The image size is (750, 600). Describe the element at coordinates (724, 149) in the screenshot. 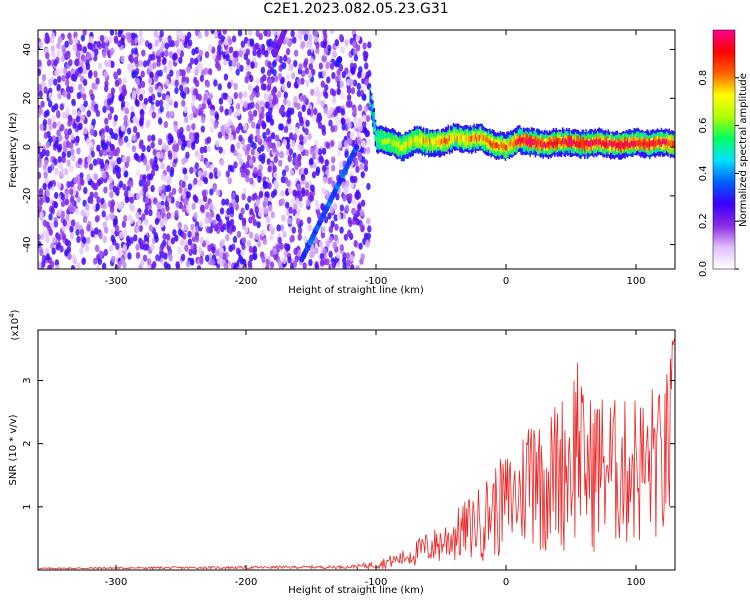

I see `colorbar-gradient` at that location.